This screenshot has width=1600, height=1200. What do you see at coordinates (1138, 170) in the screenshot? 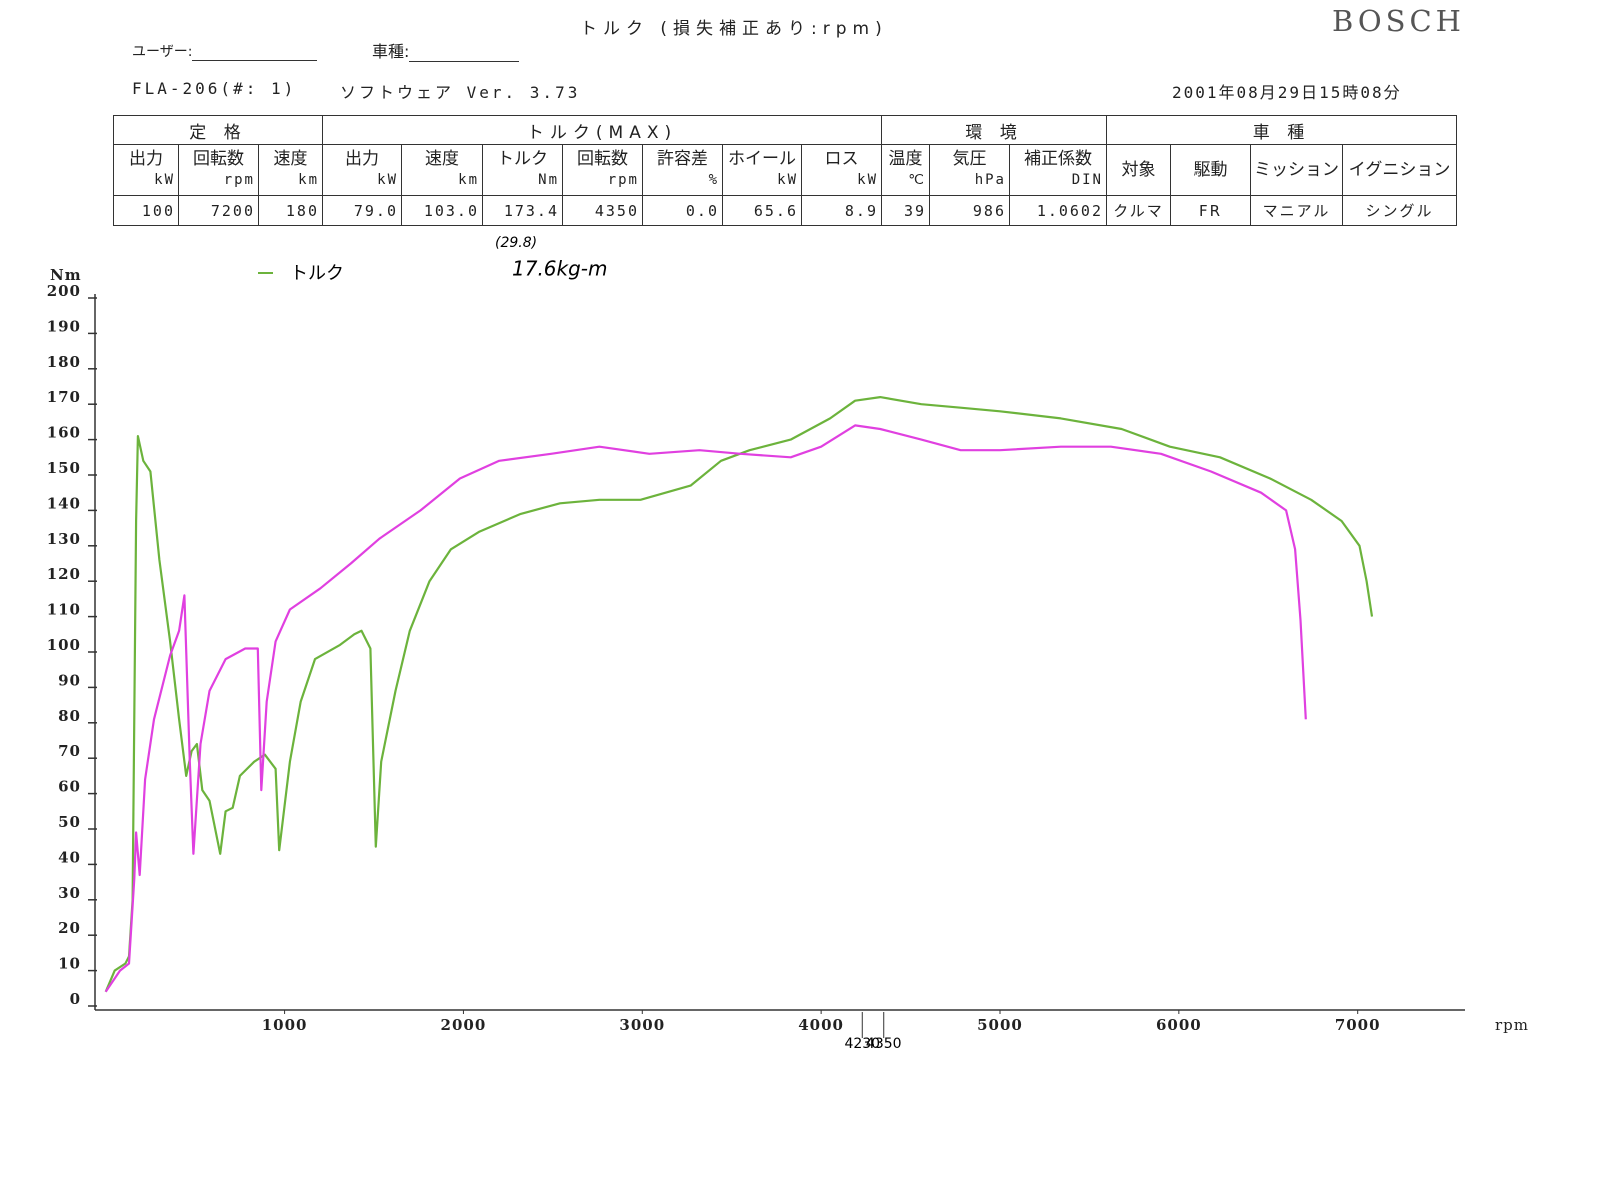
I see `column-header: 対象` at bounding box center [1138, 170].